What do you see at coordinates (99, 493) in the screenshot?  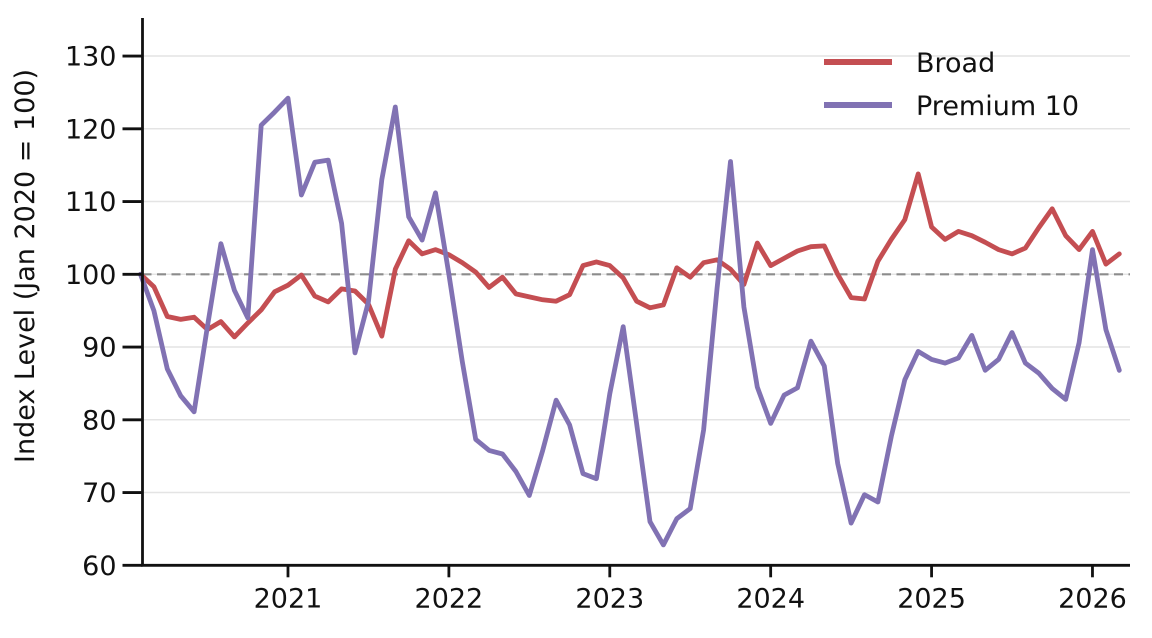 I see `y-tick-label-70: 70` at bounding box center [99, 493].